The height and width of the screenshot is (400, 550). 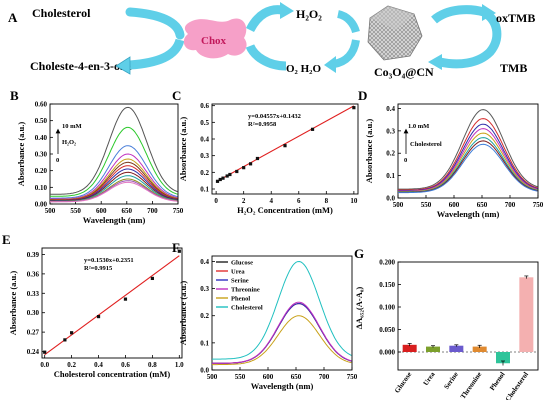 What do you see at coordinates (98, 365) in the screenshot?
I see `x-tick-label: 0.4` at bounding box center [98, 365].